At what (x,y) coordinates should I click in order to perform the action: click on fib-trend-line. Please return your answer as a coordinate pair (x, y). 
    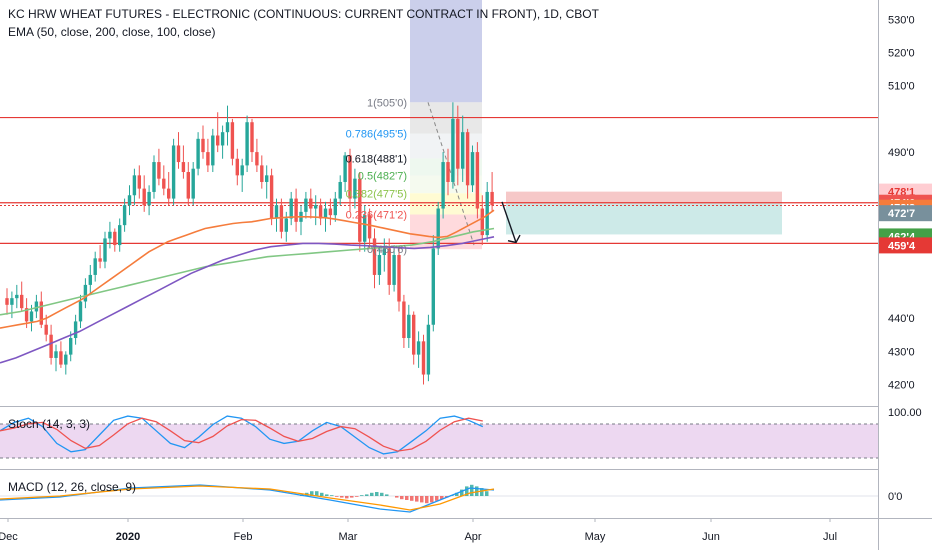
    Looking at the image, I should click on (451, 174).